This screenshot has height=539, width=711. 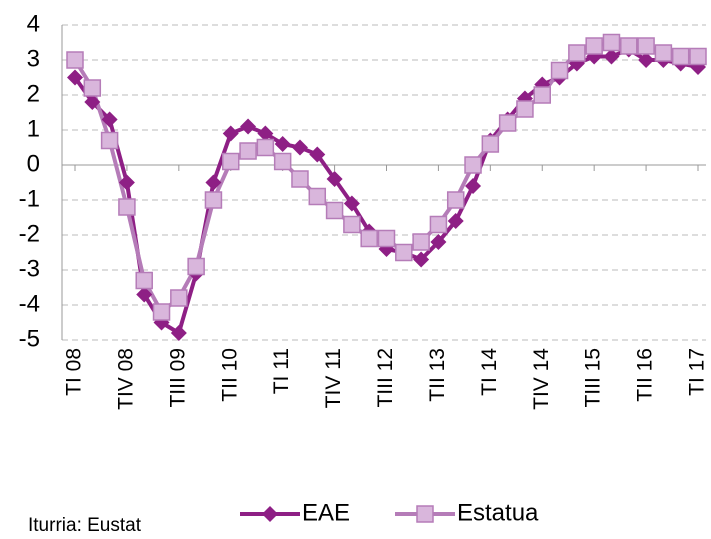 I want to click on x-tick-label: TII 10, so click(x=229, y=375).